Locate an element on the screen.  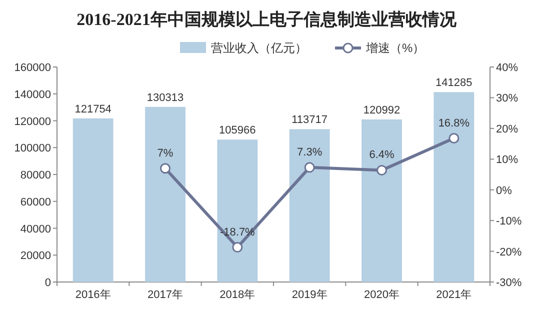
data-label: 121754 is located at coordinates (93, 109).